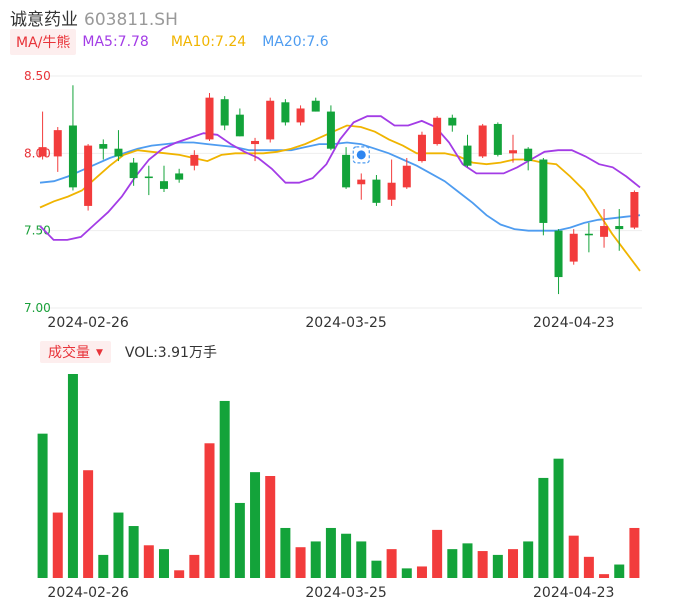  I want to click on volume-indicator-button: 成交量 ▼, so click(75, 352).